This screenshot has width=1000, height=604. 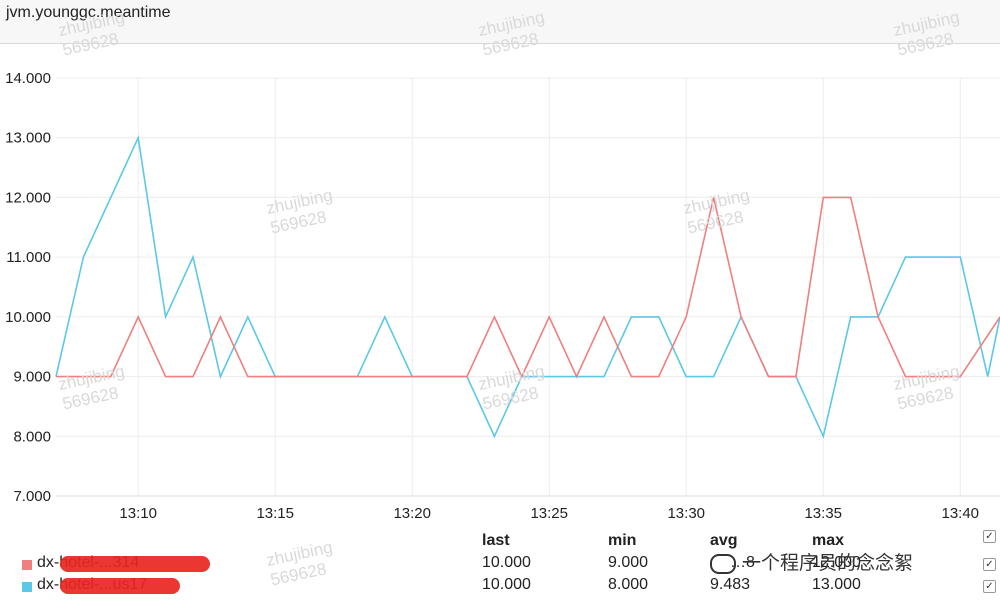 What do you see at coordinates (28, 197) in the screenshot?
I see `y-tick-label: 12.000` at bounding box center [28, 197].